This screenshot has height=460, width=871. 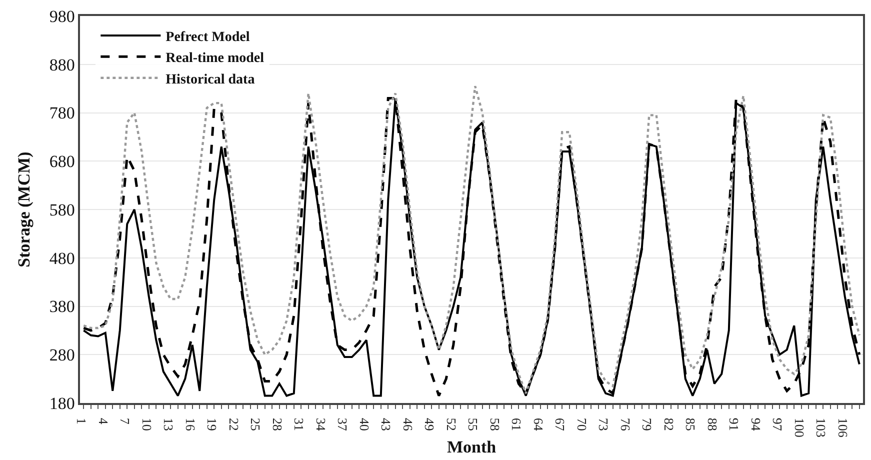 What do you see at coordinates (24, 210) in the screenshot?
I see `y-axis-title: Storage (MCM)` at bounding box center [24, 210].